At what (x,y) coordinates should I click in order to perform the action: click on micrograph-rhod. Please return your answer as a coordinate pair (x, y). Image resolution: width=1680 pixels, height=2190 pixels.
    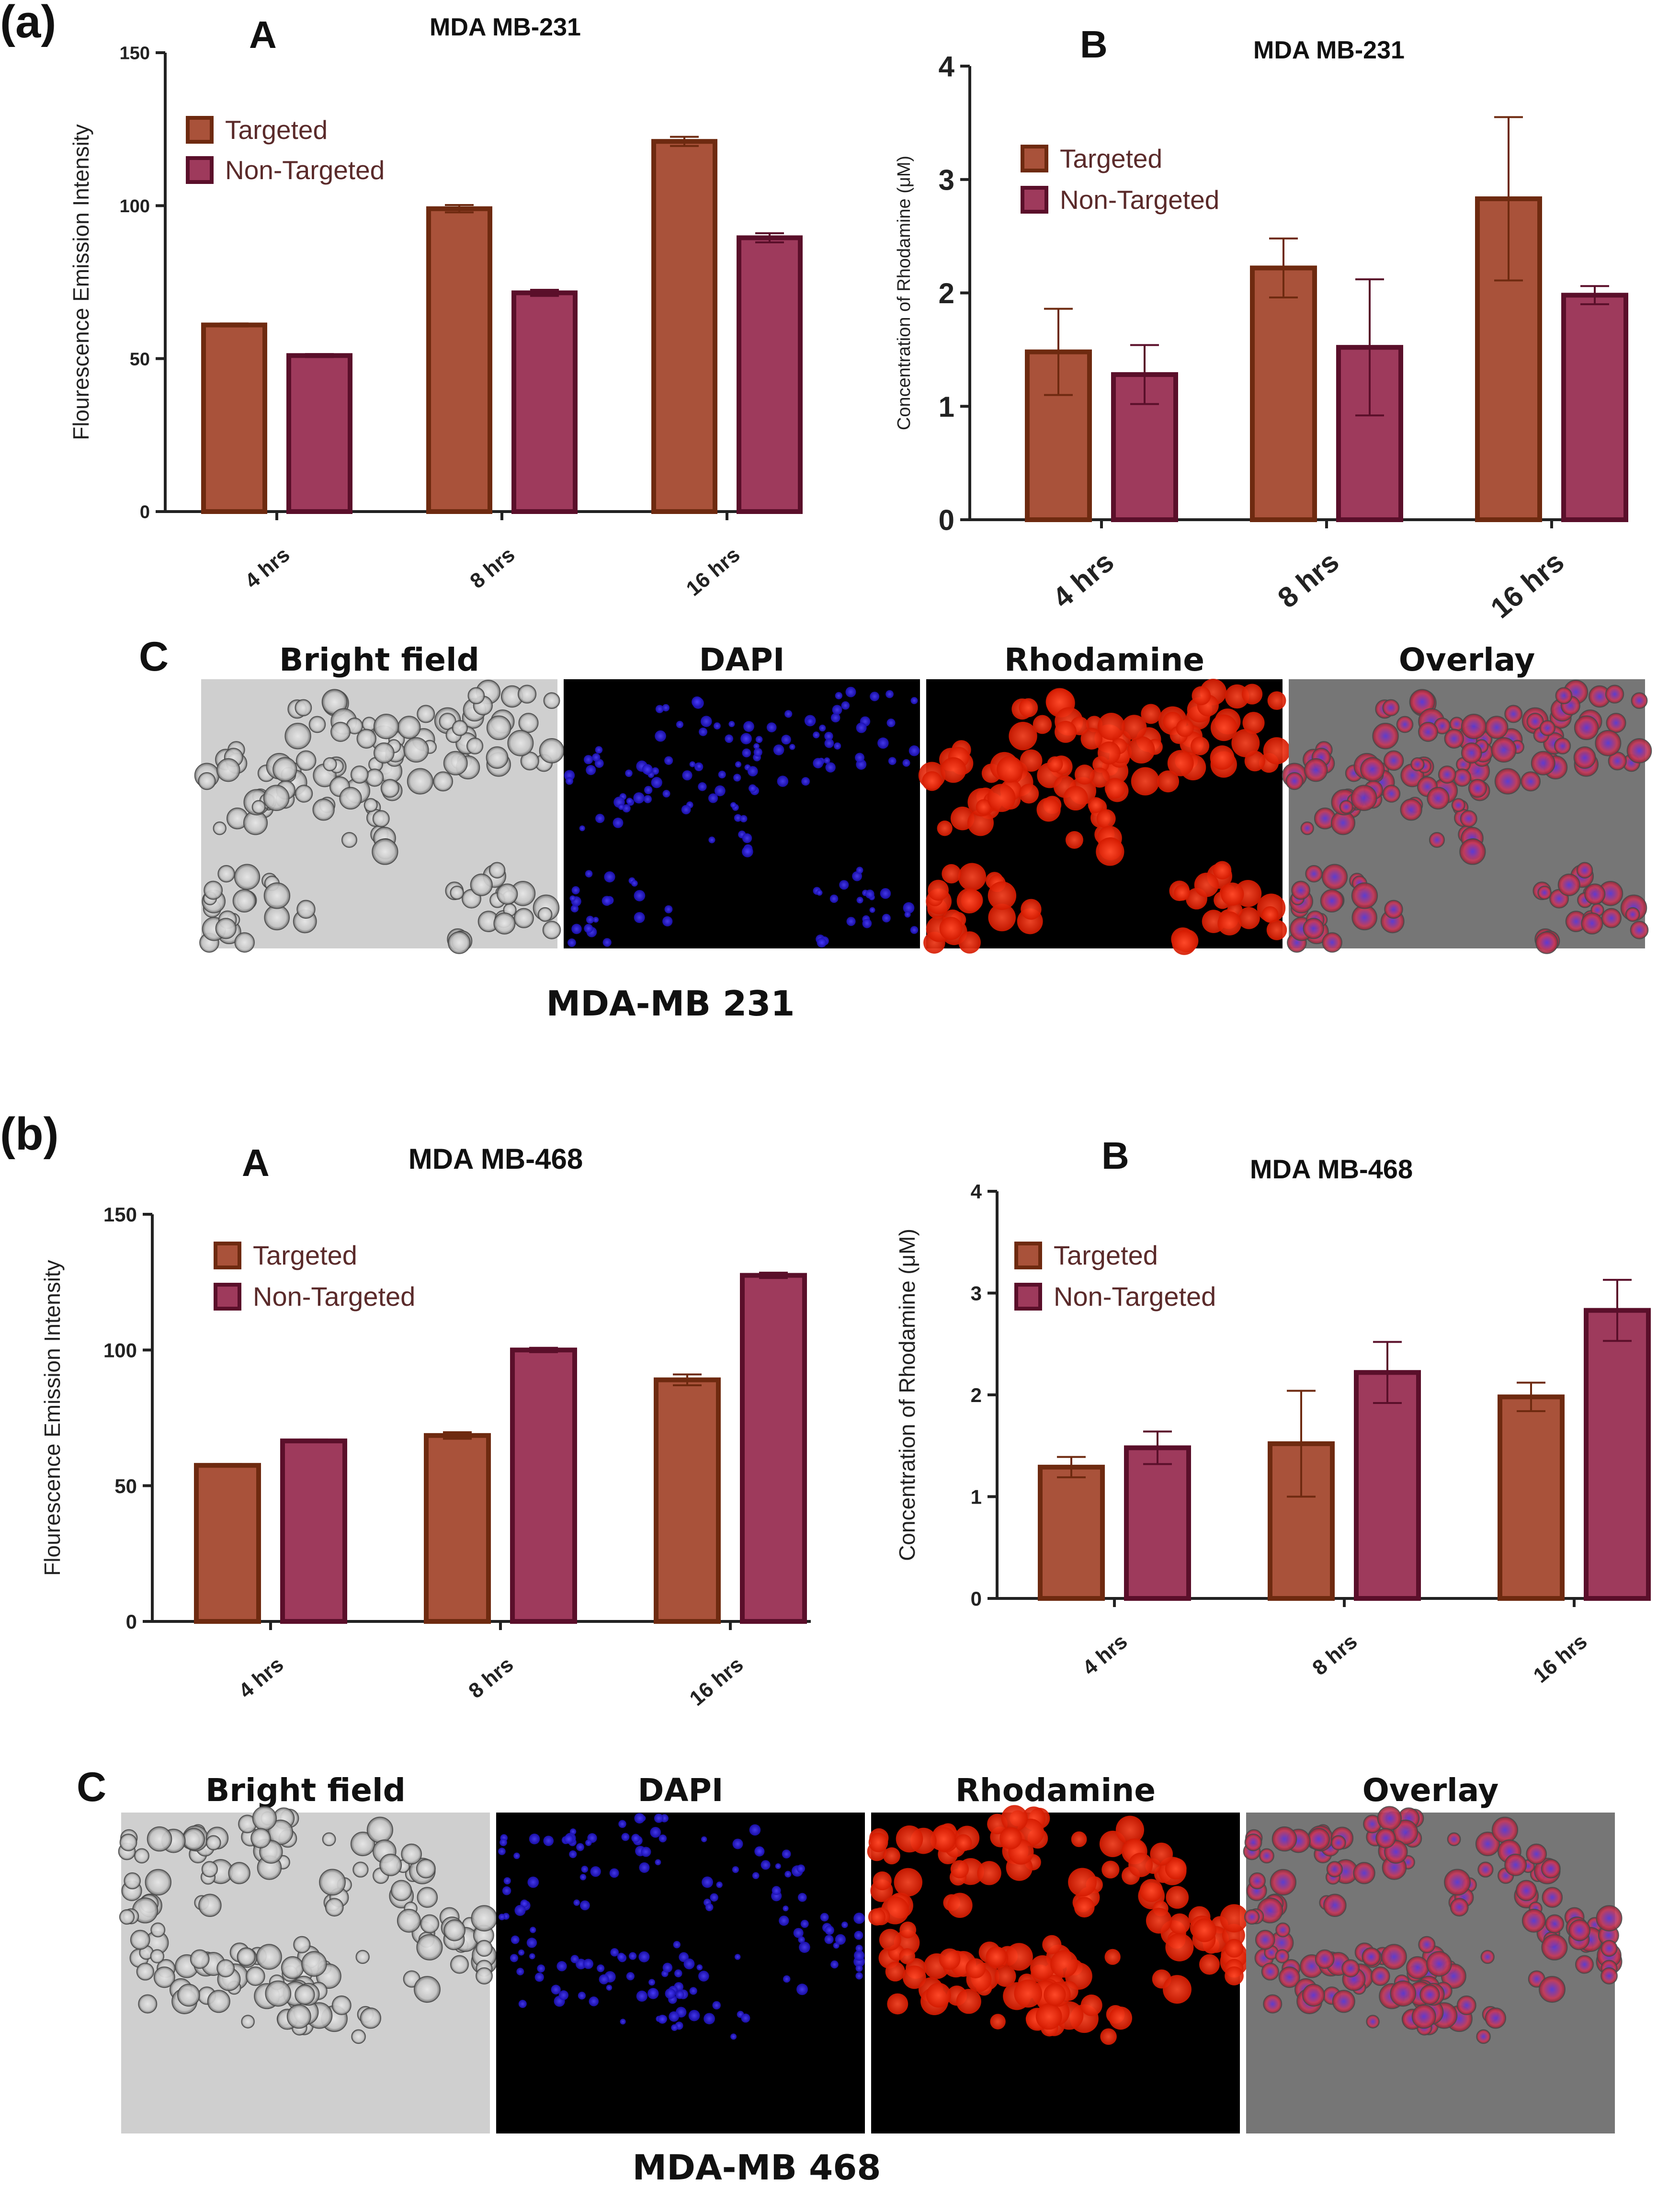
    Looking at the image, I should click on (1058, 1969).